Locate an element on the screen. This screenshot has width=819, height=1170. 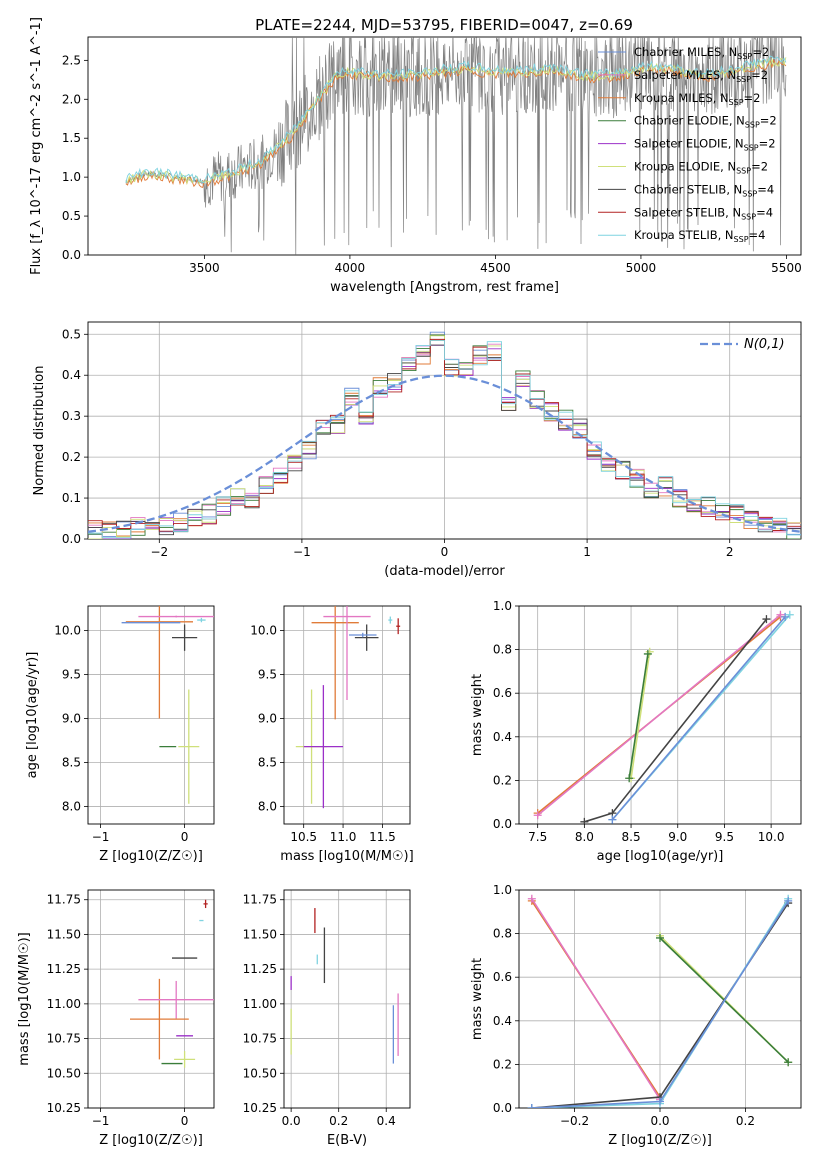
tick-label-x: 10.5 is located at coordinates (303, 837).